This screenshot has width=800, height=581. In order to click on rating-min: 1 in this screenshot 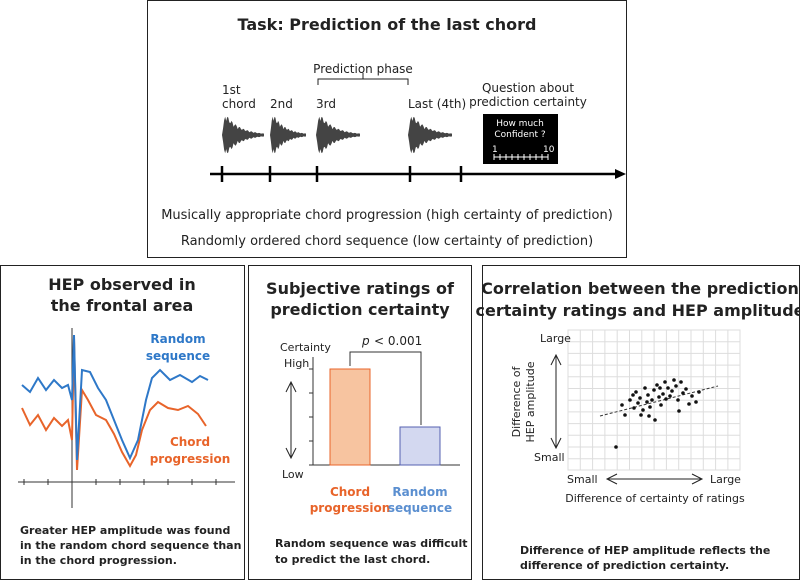, I will do `click(495, 150)`.